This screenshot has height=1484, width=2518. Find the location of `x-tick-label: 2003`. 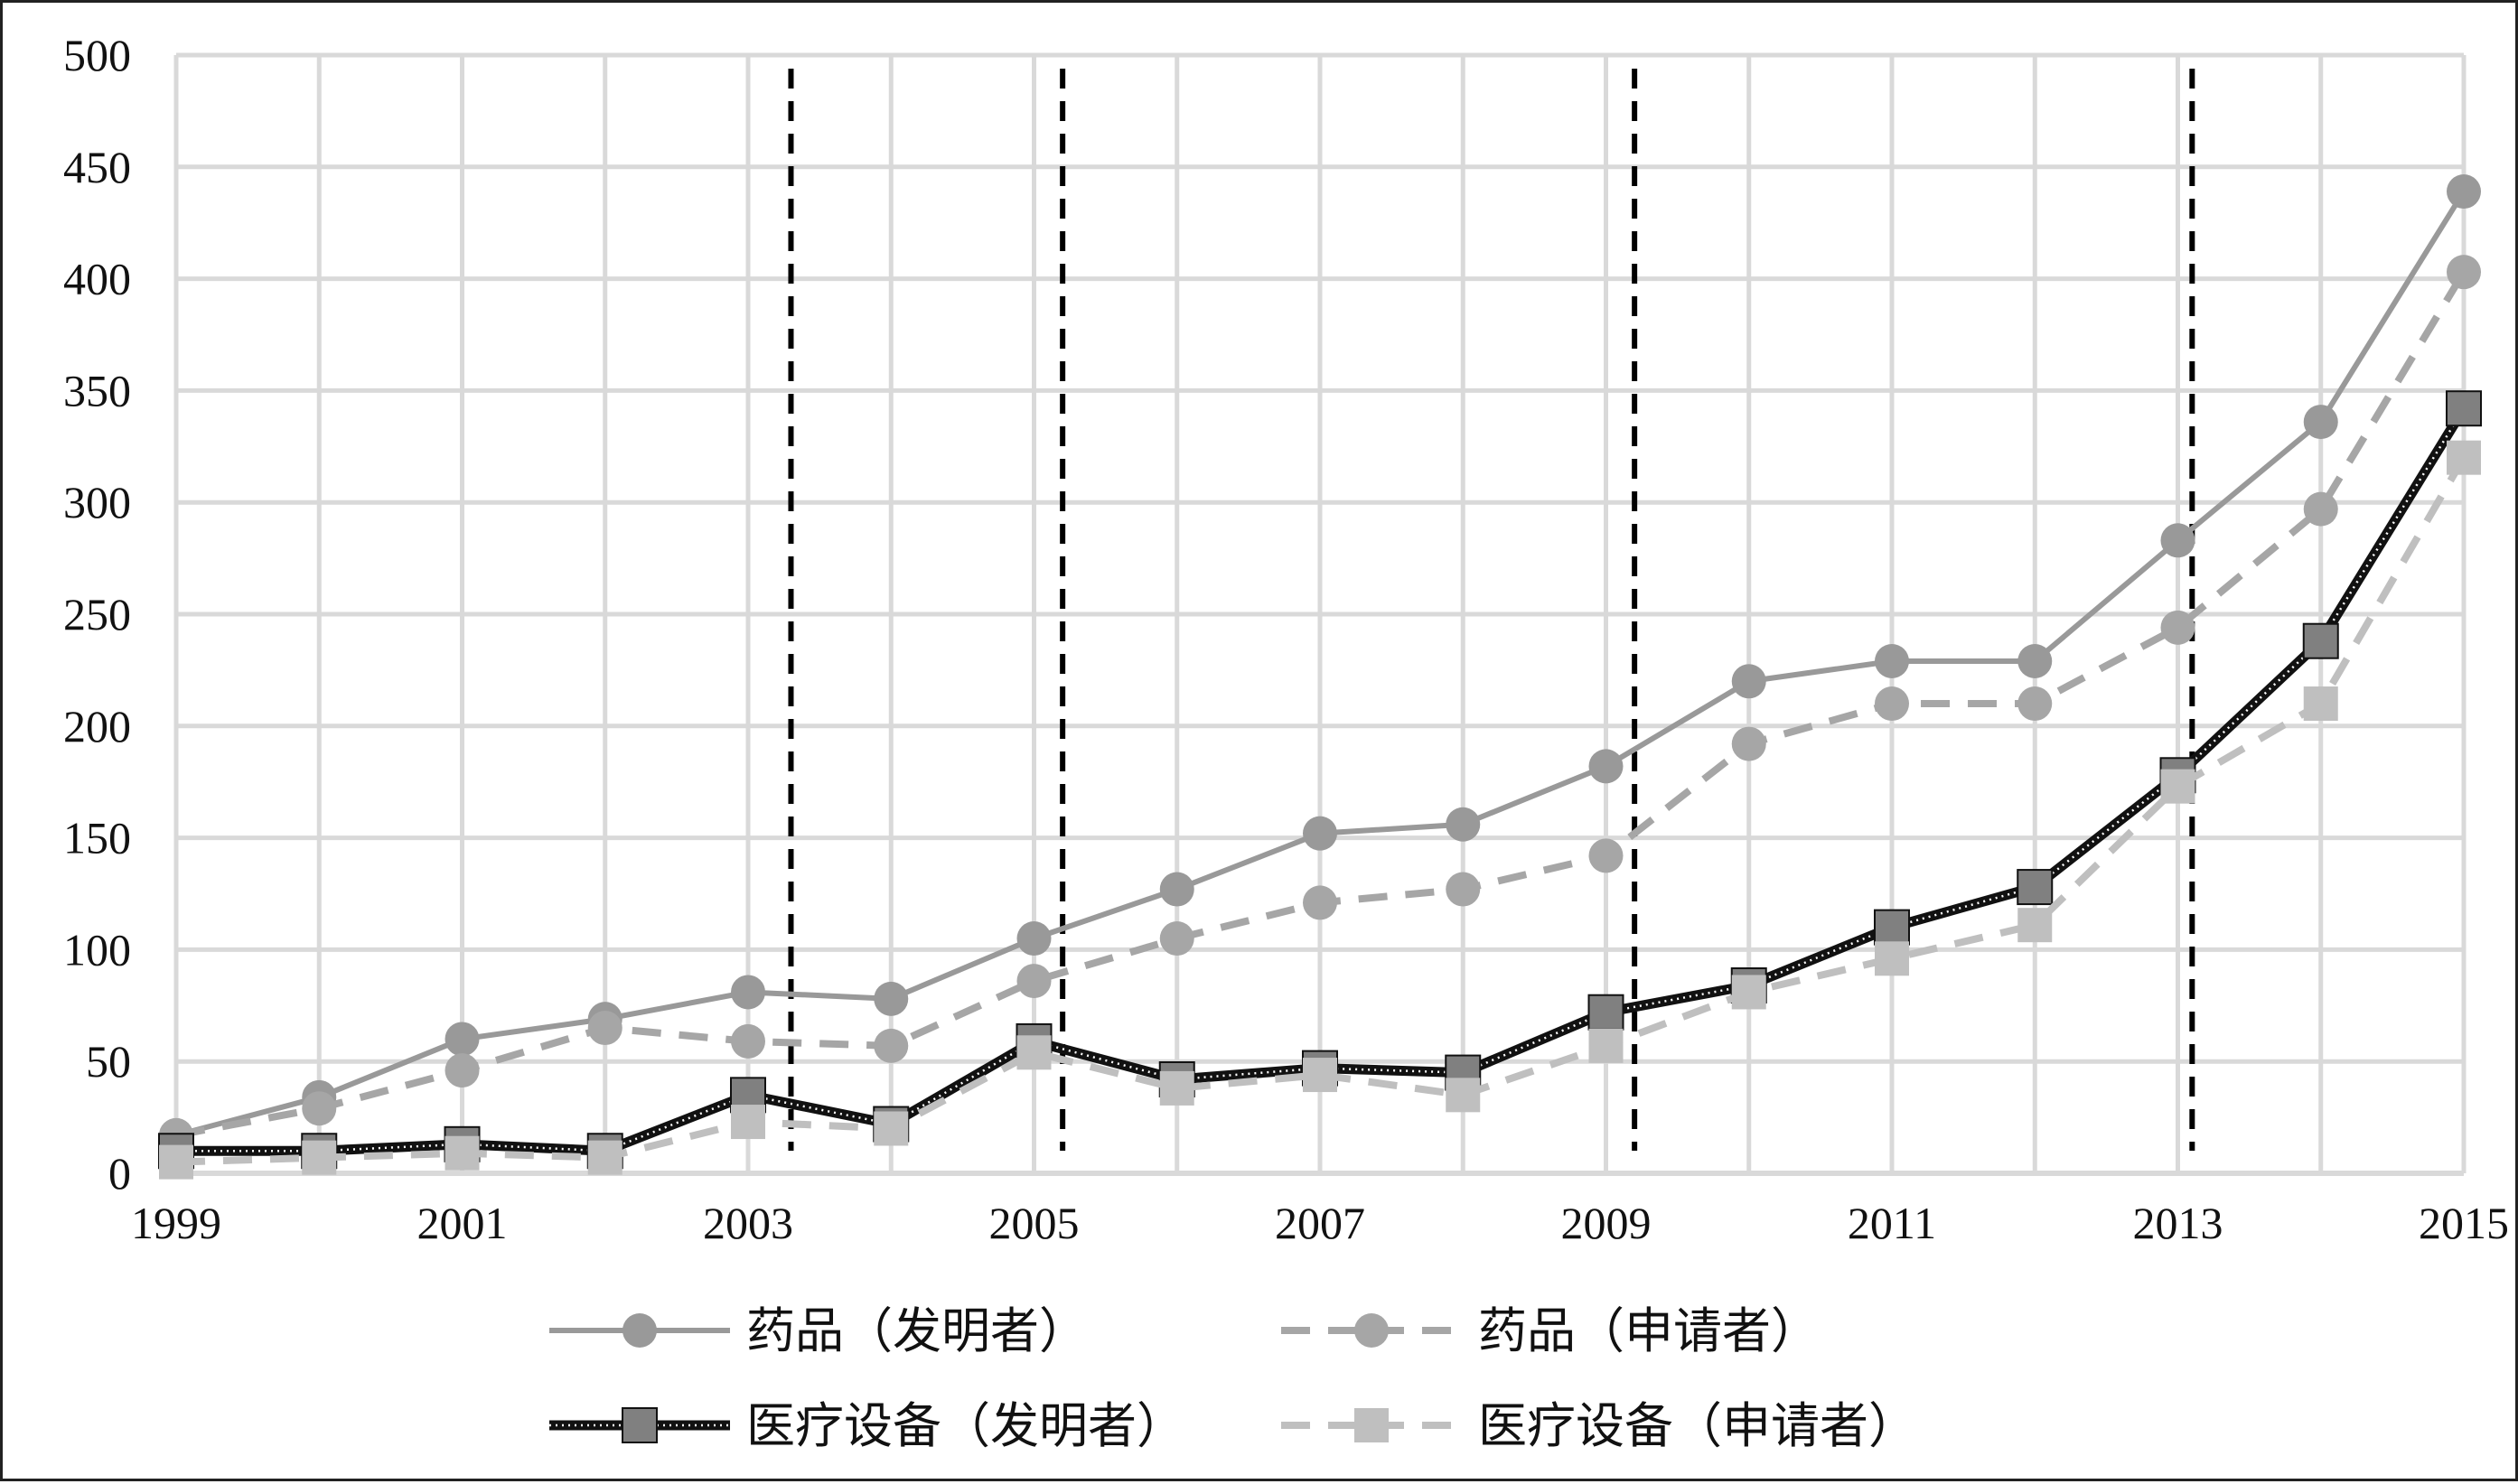

x-tick-label: 2003 is located at coordinates (748, 1223).